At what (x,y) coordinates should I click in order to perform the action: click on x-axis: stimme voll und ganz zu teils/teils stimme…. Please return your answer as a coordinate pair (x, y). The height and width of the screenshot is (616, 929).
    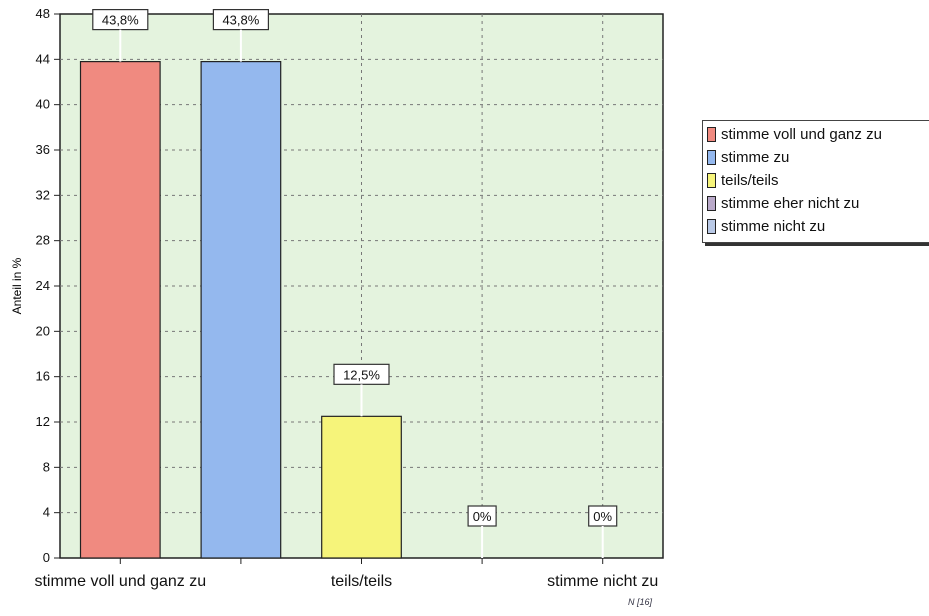
    Looking at the image, I should click on (346, 574).